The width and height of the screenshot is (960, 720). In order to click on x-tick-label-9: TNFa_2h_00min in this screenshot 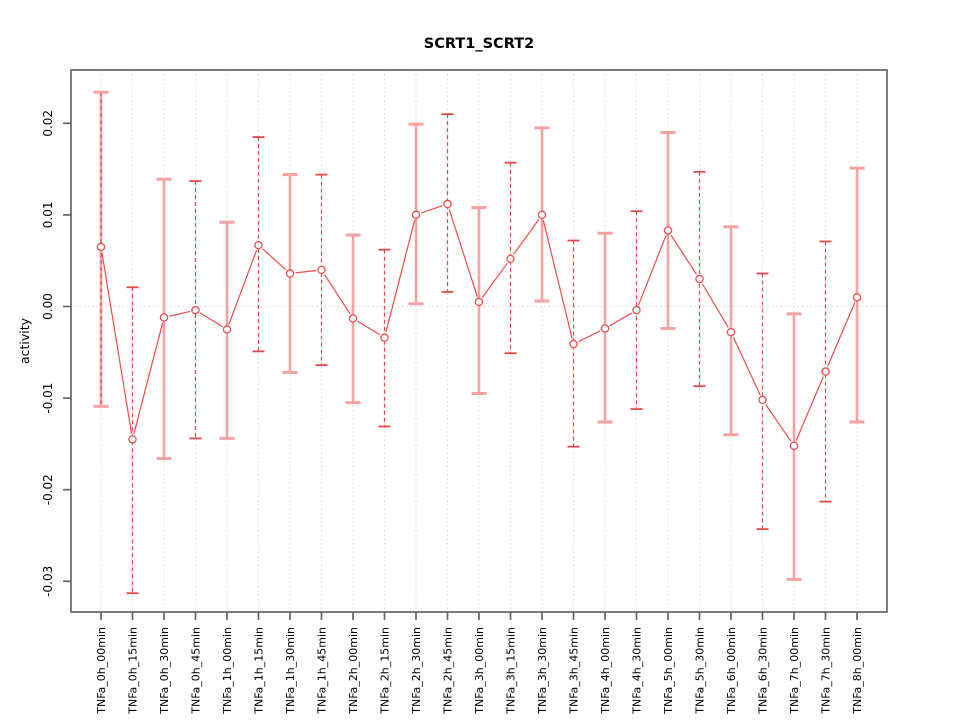, I will do `click(353, 671)`.